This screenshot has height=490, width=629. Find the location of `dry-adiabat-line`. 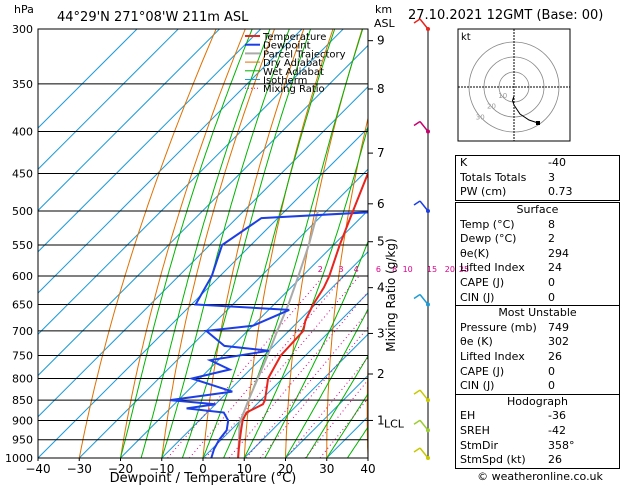

dry-adiabat-line is located at coordinates (624, 243).